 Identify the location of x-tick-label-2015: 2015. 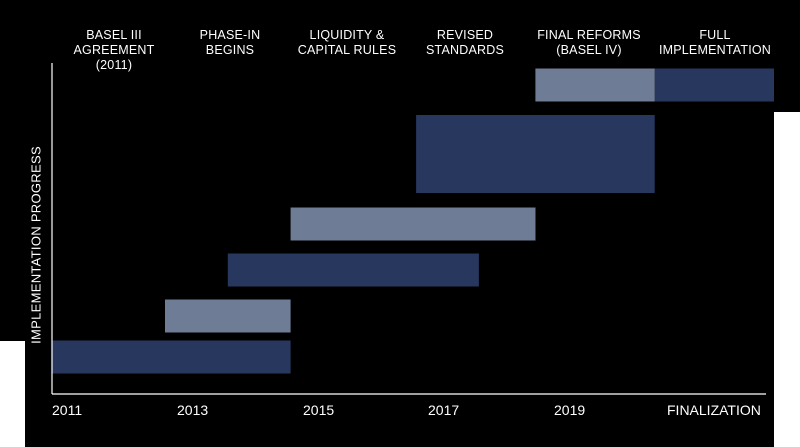
(319, 410).